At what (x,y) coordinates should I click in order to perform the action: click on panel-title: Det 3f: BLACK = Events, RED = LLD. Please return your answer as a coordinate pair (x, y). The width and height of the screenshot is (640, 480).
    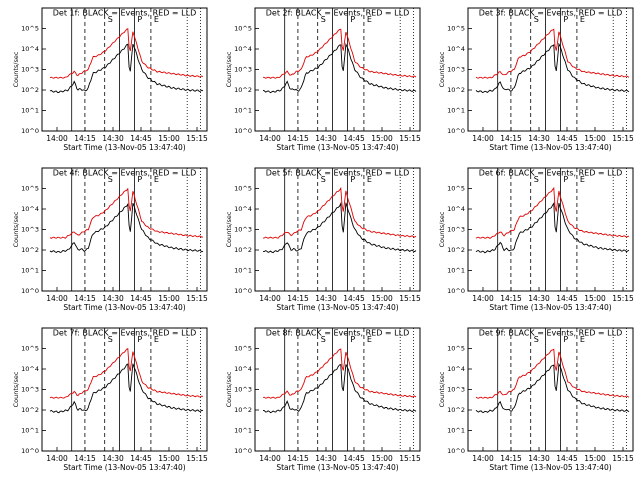
    Looking at the image, I should click on (551, 13).